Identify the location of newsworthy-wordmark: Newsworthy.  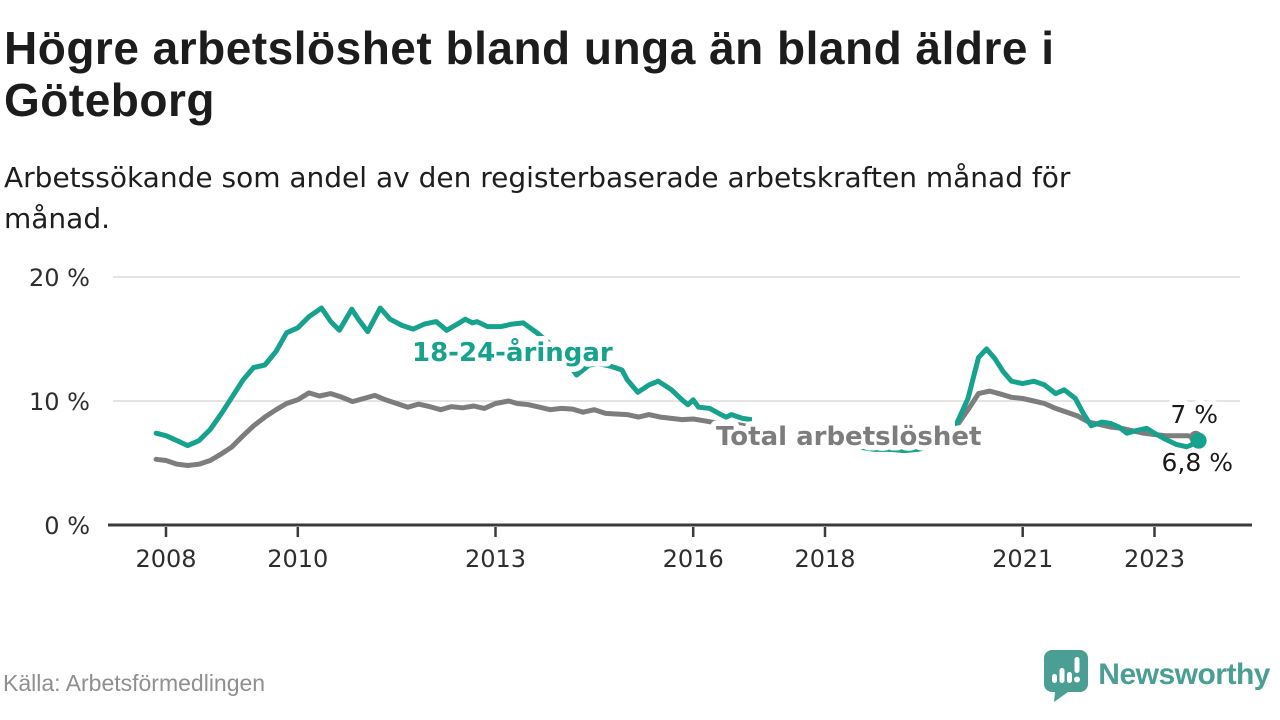
(1184, 674).